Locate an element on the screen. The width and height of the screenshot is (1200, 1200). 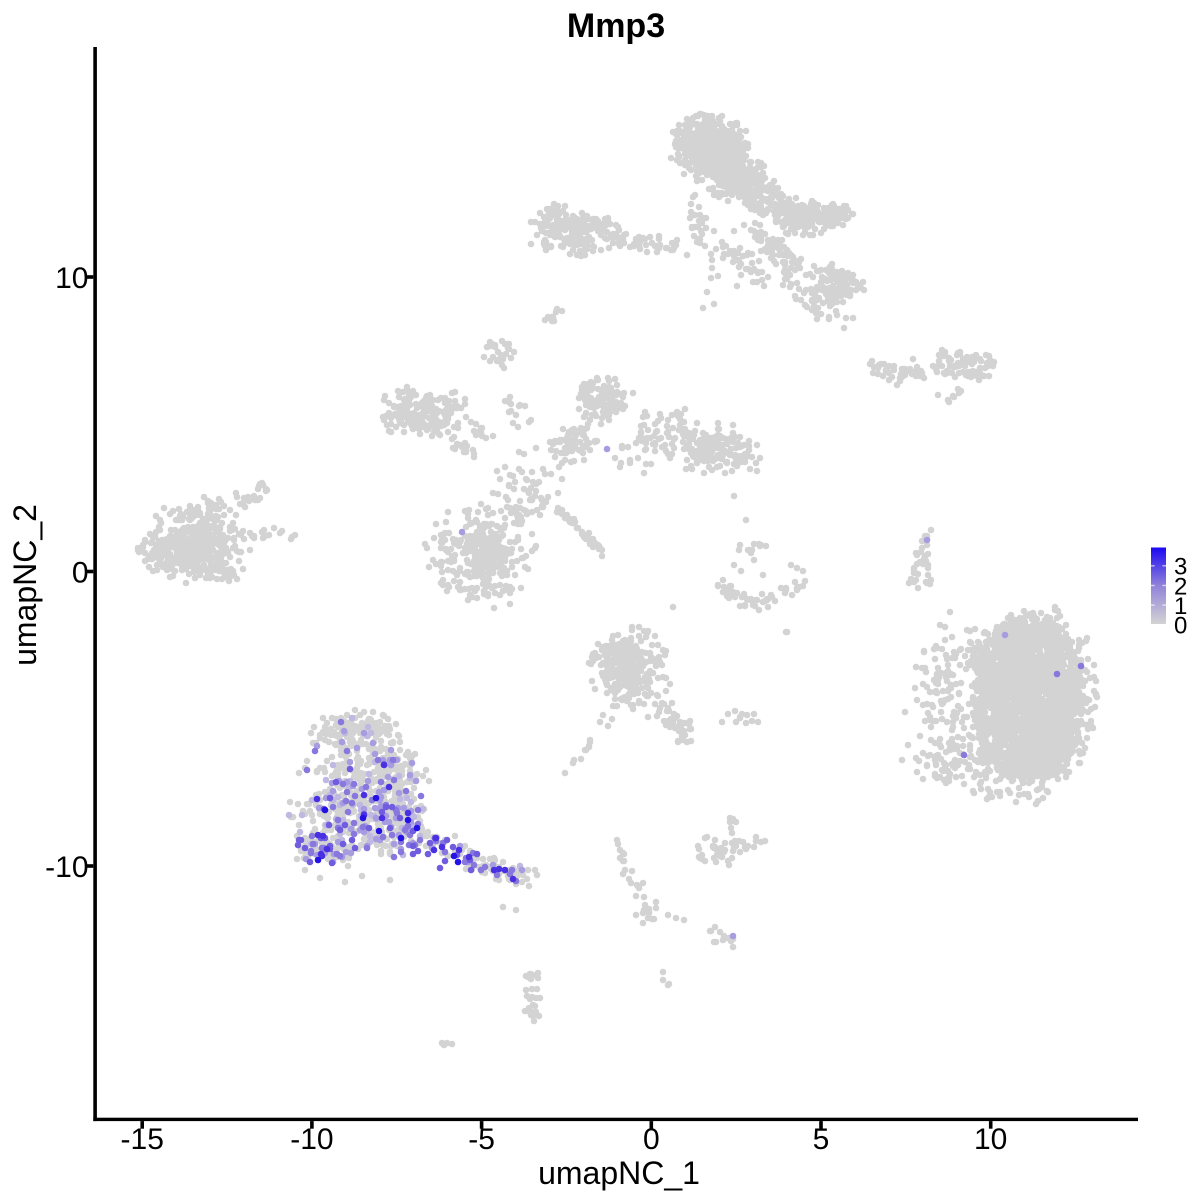
svg-text: 2 is located at coordinates (1180, 586).